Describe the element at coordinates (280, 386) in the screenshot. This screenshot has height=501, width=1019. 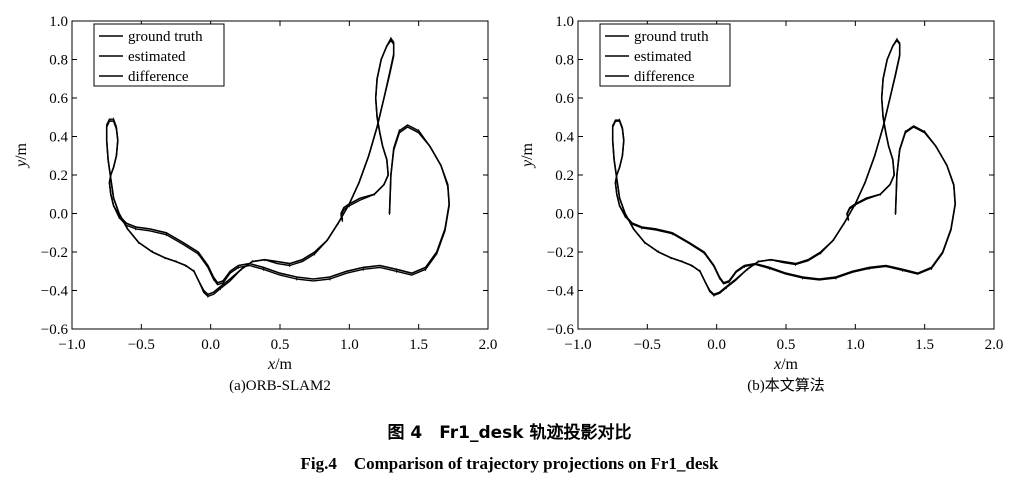
I see `subplot-caption: (a)ORB-SLAM2` at that location.